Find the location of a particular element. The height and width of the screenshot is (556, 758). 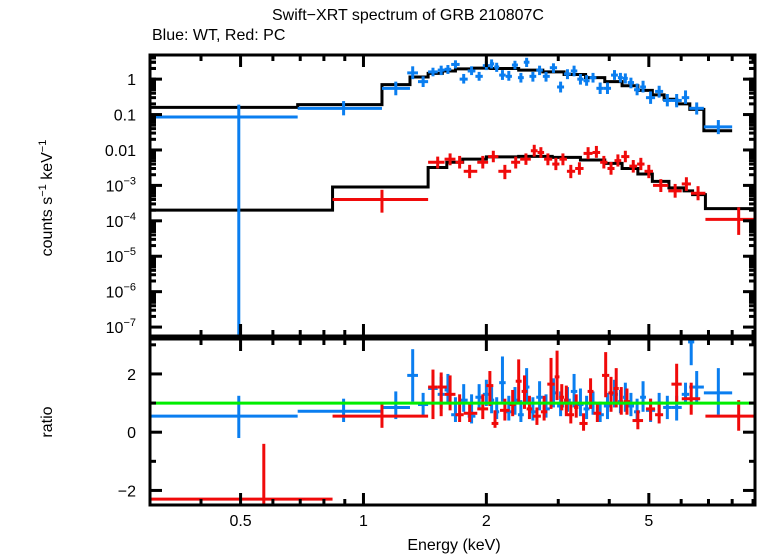

y-tick-exponent: −5 is located at coordinates (129, 252).